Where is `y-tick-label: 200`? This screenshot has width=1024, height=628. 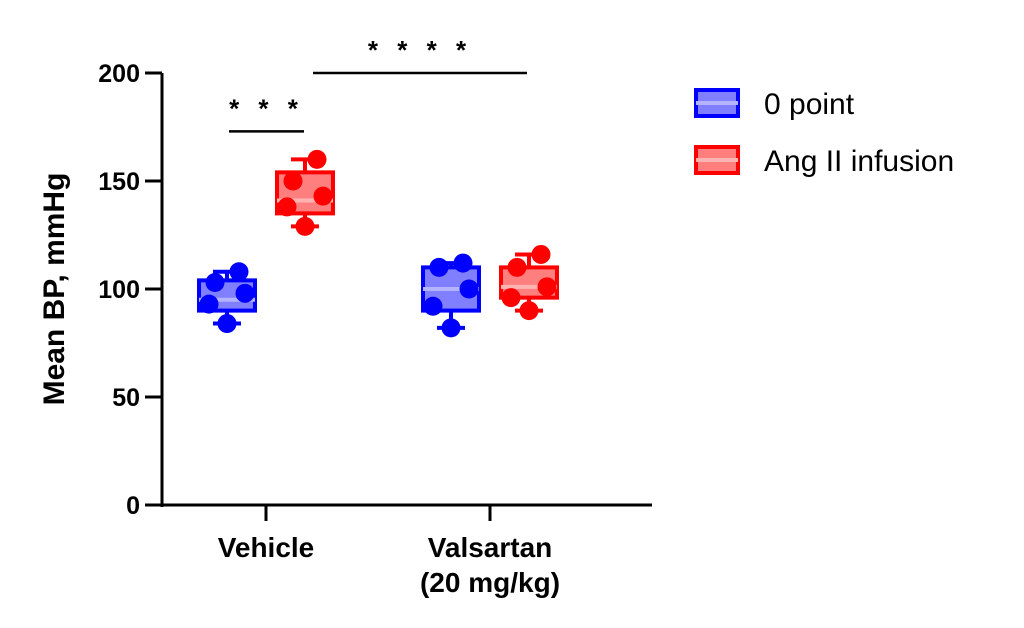 y-tick-label: 200 is located at coordinates (119, 74).